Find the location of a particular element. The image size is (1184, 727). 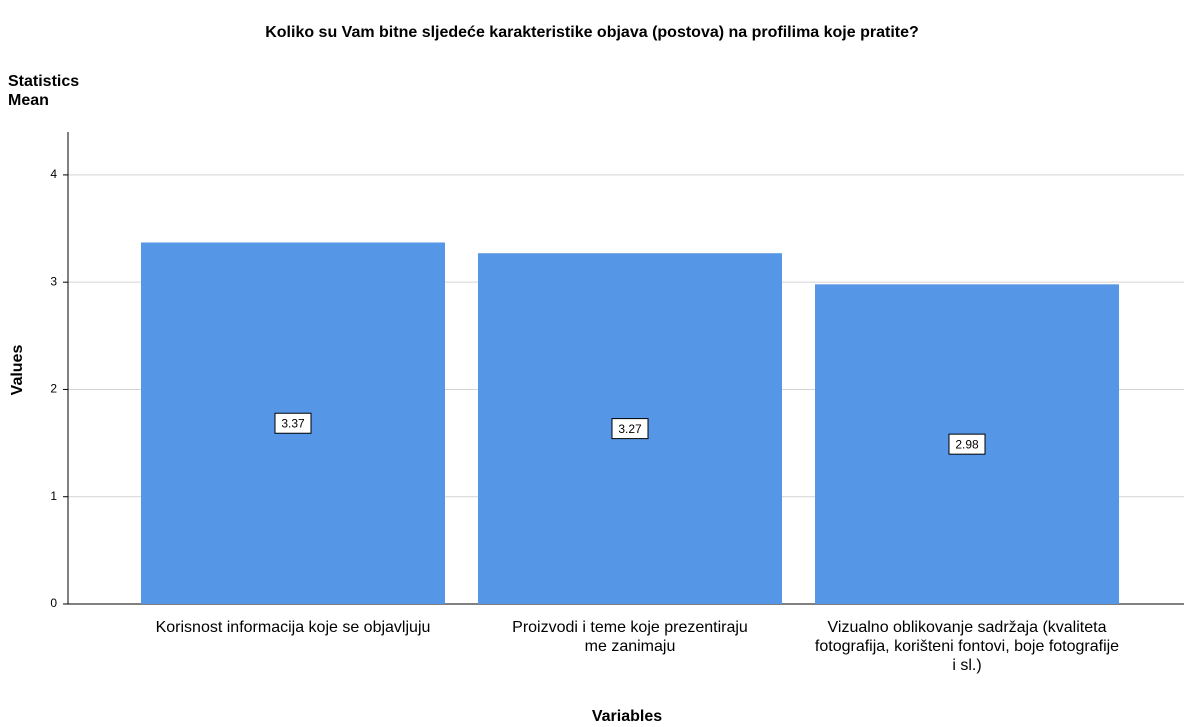

y-tick-label: 0 is located at coordinates (53, 603).